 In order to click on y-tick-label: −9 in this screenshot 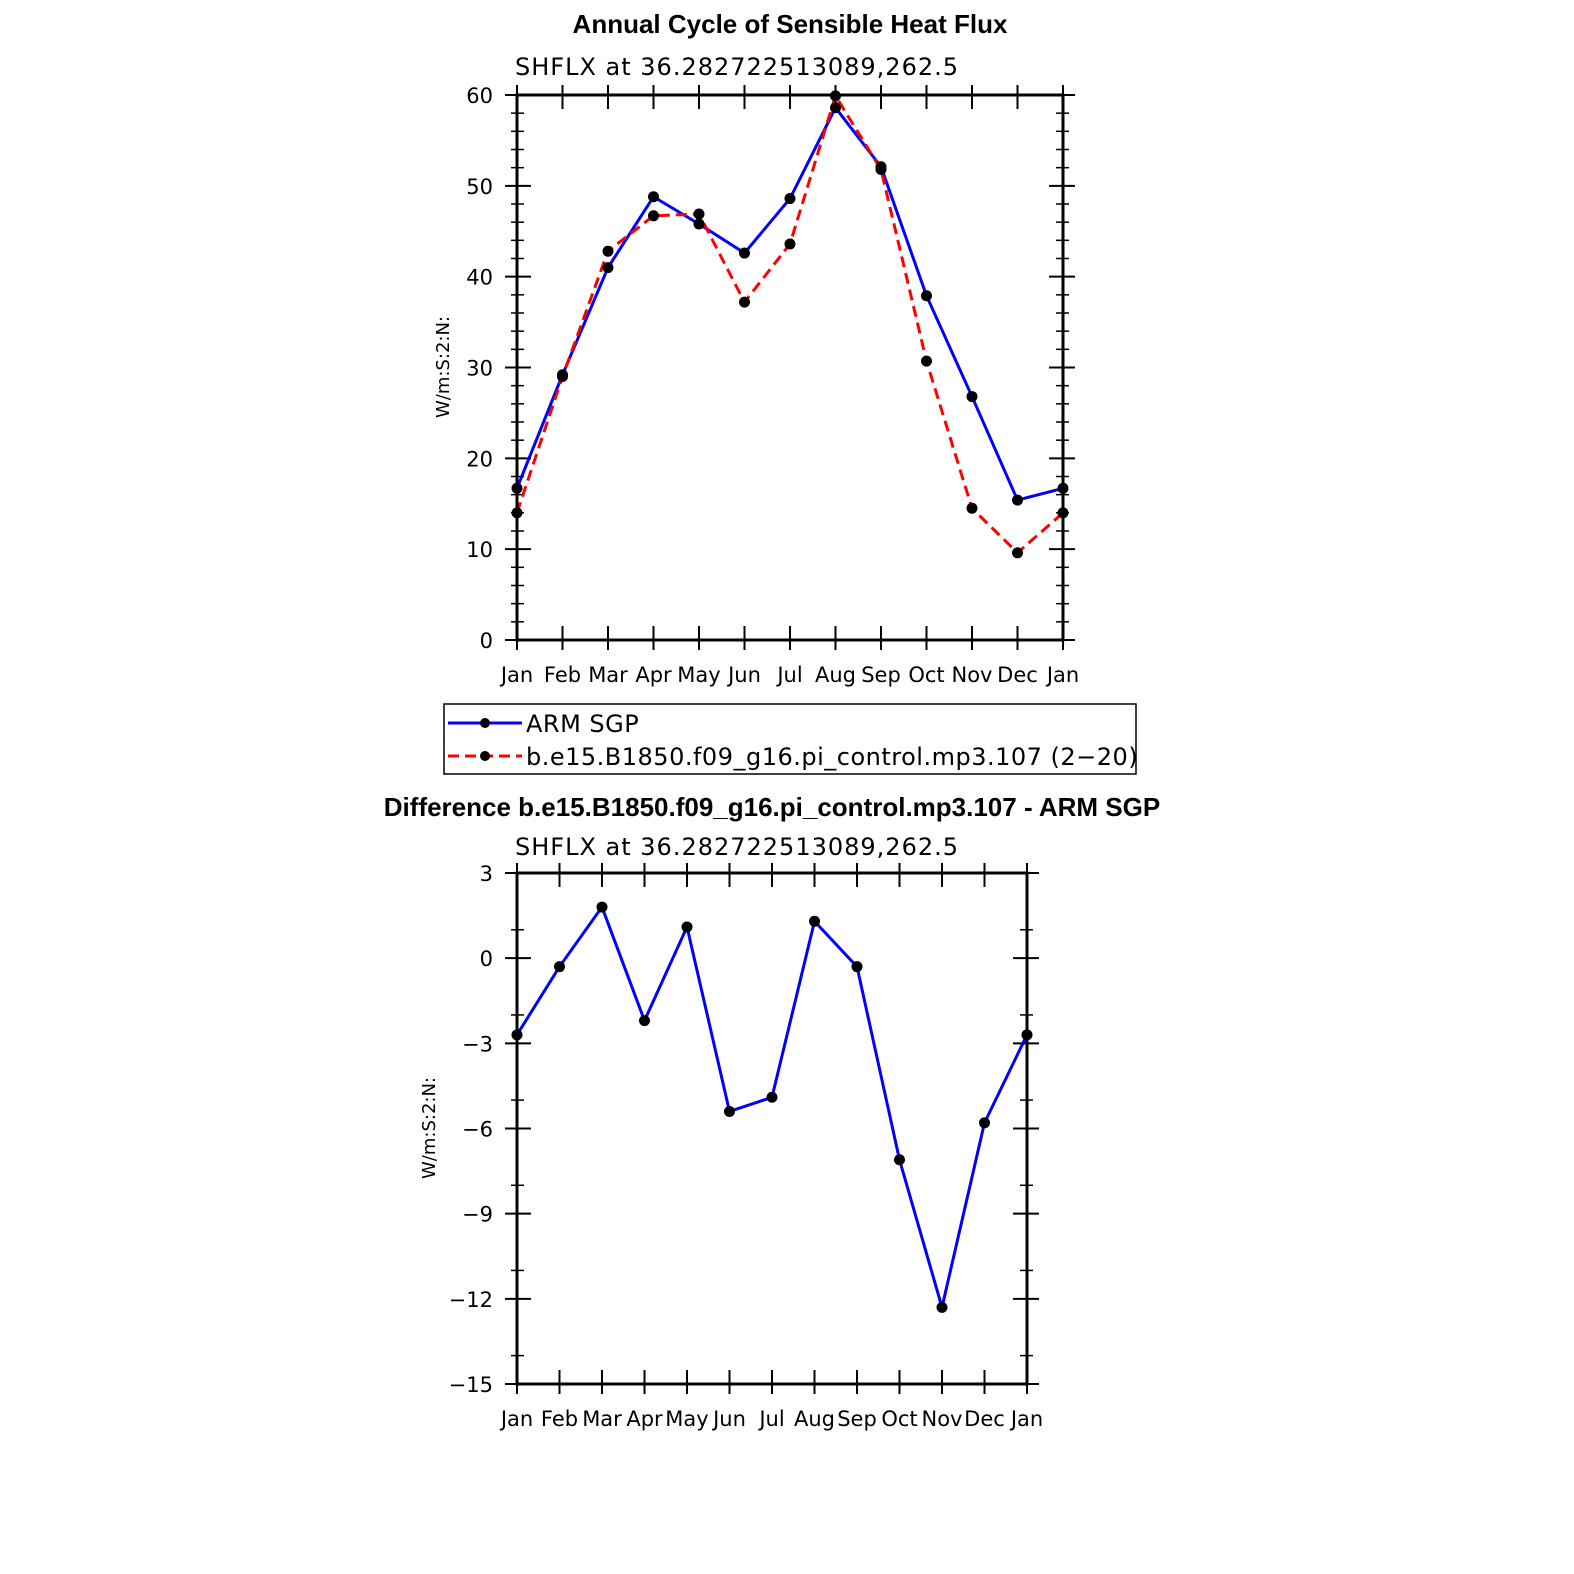, I will do `click(477, 1215)`.